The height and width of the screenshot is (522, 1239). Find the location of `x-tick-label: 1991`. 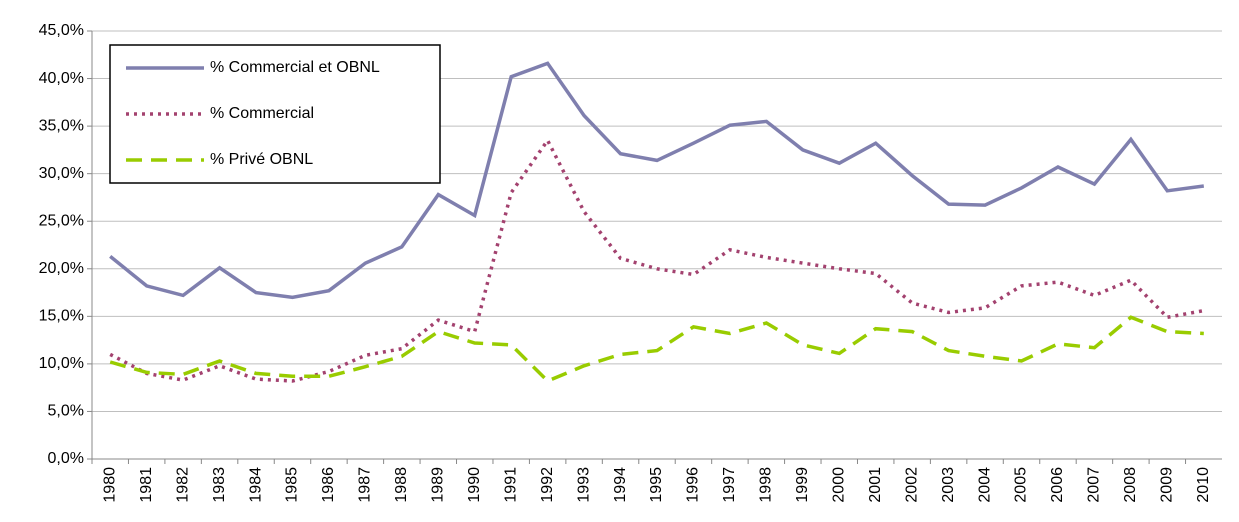

x-tick-label: 1991 is located at coordinates (510, 485).